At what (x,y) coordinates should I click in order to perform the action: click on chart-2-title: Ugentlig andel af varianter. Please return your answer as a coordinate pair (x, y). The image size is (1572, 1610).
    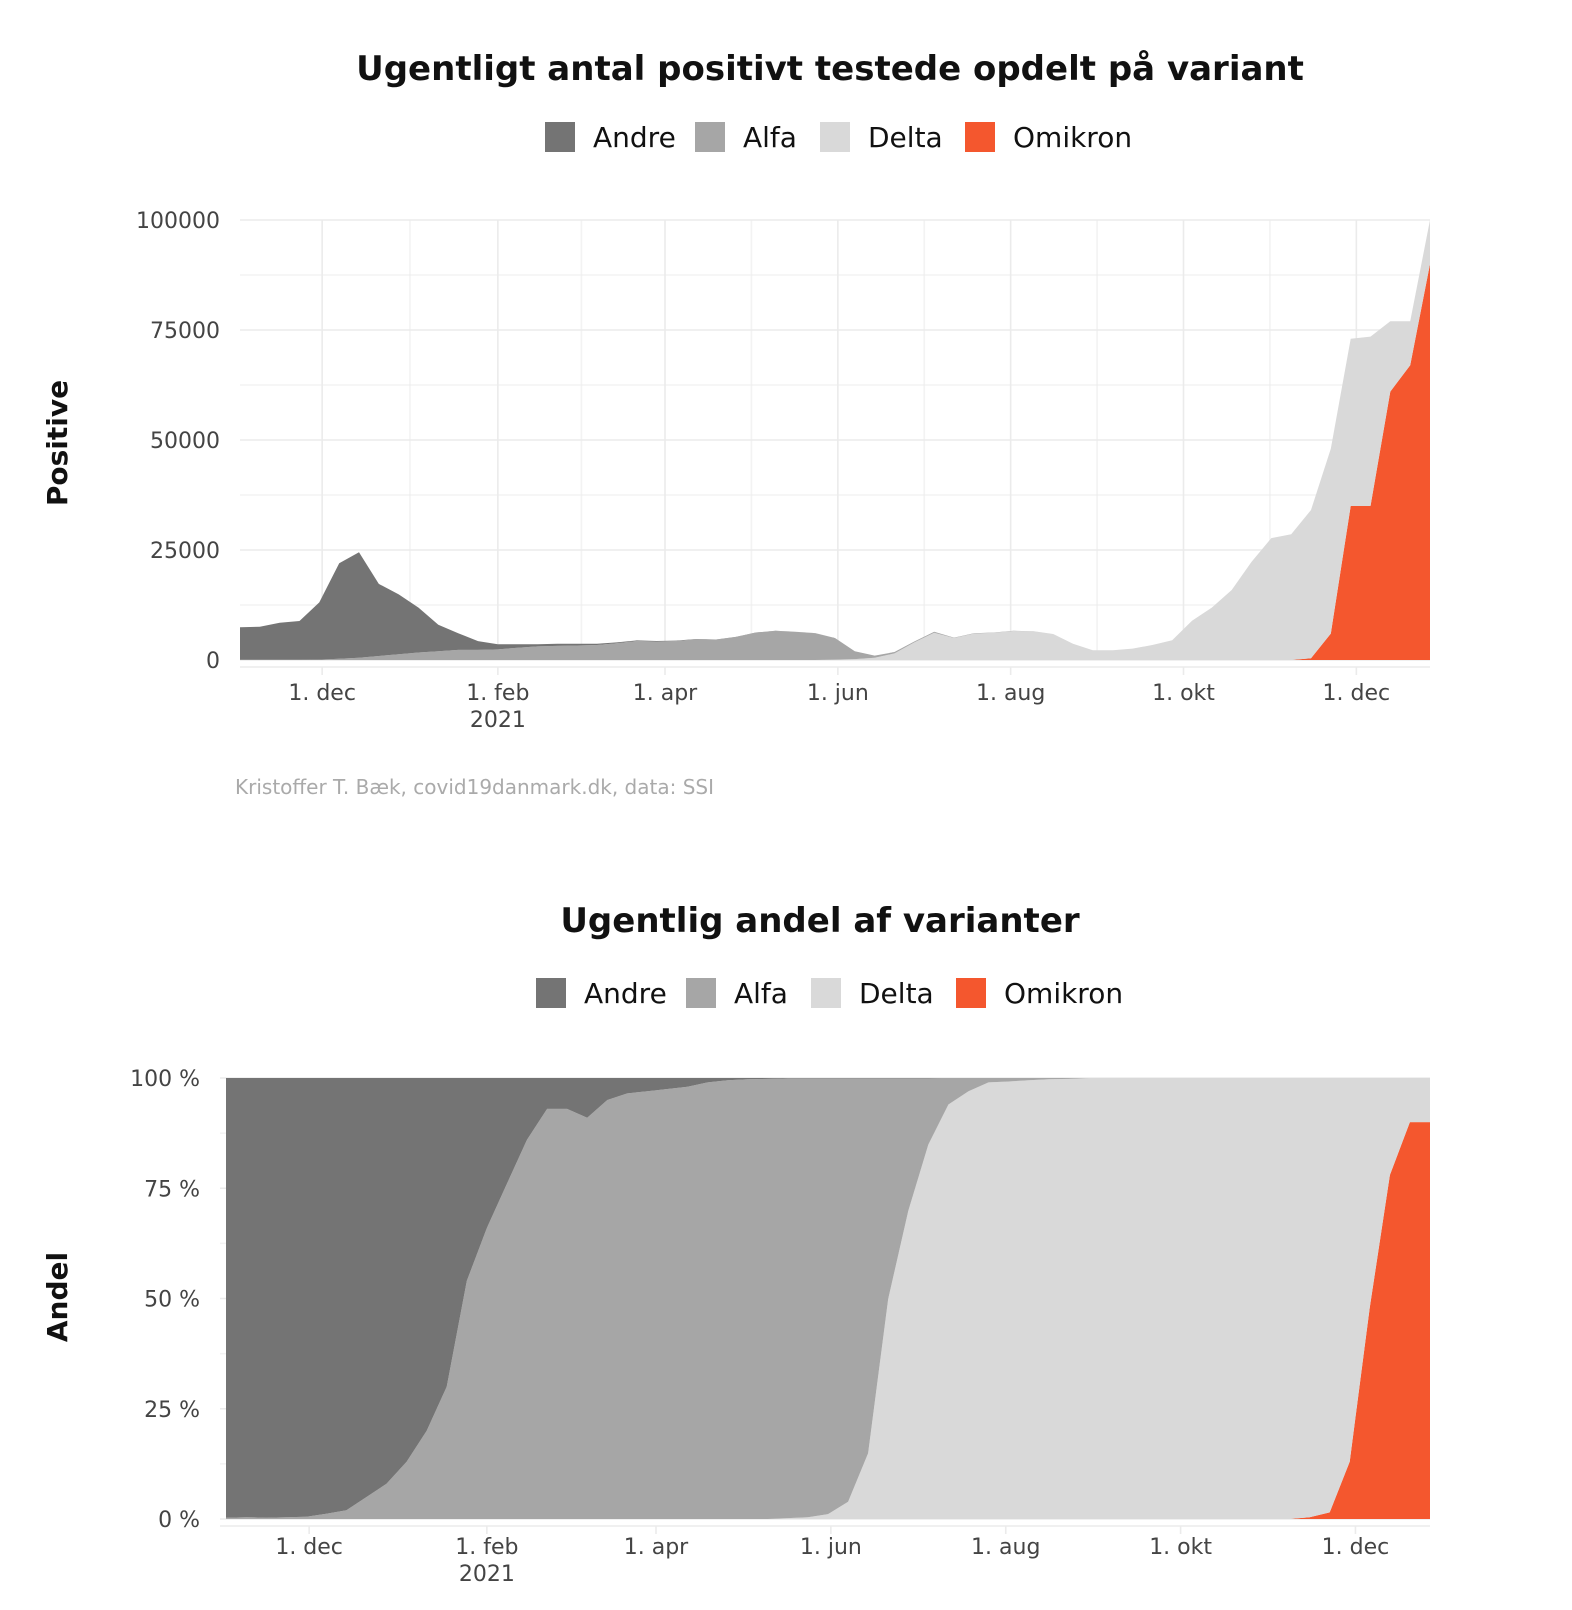
    Looking at the image, I should click on (820, 921).